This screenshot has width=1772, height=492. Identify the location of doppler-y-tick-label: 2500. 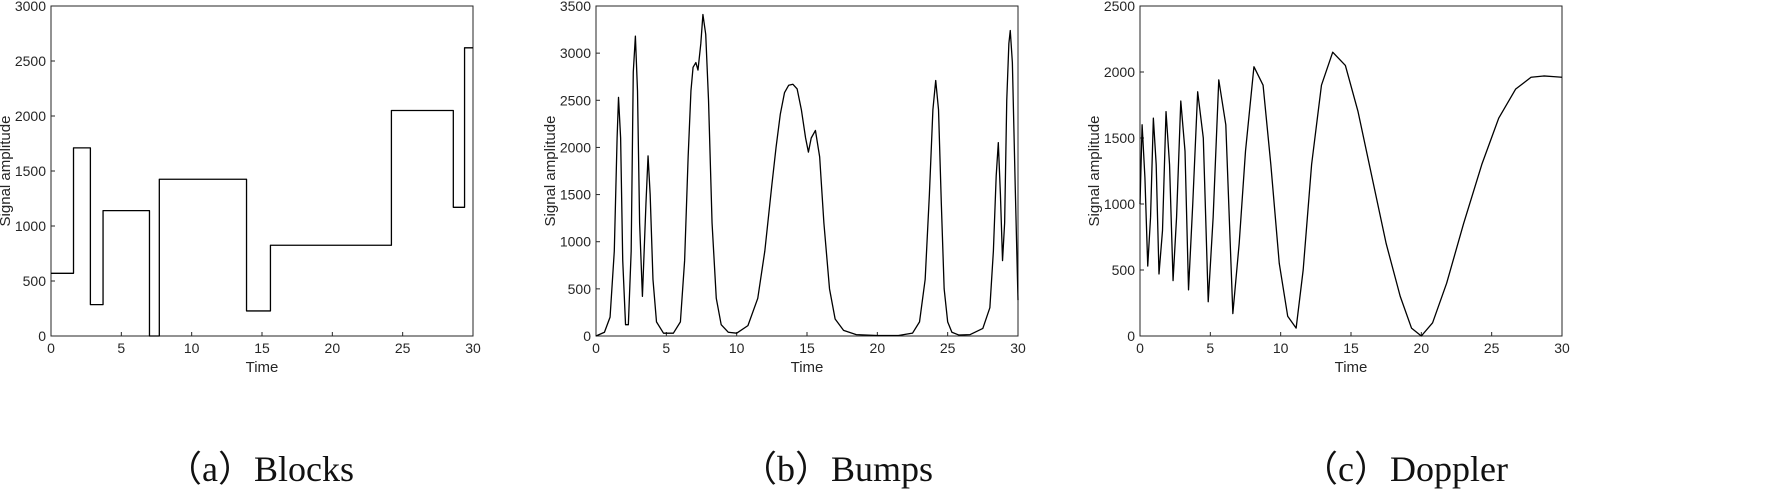
(1119, 7).